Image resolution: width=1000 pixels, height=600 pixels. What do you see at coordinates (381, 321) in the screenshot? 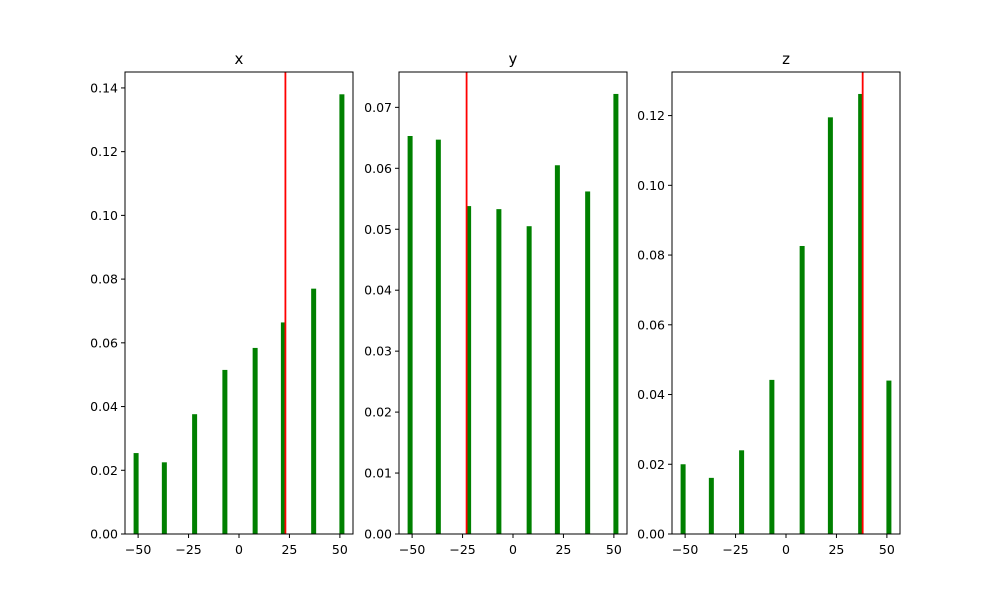
I see `y-axis: 0.00 0.01 0.02 0.03 0.04 0.05 0.06 0.07` at bounding box center [381, 321].